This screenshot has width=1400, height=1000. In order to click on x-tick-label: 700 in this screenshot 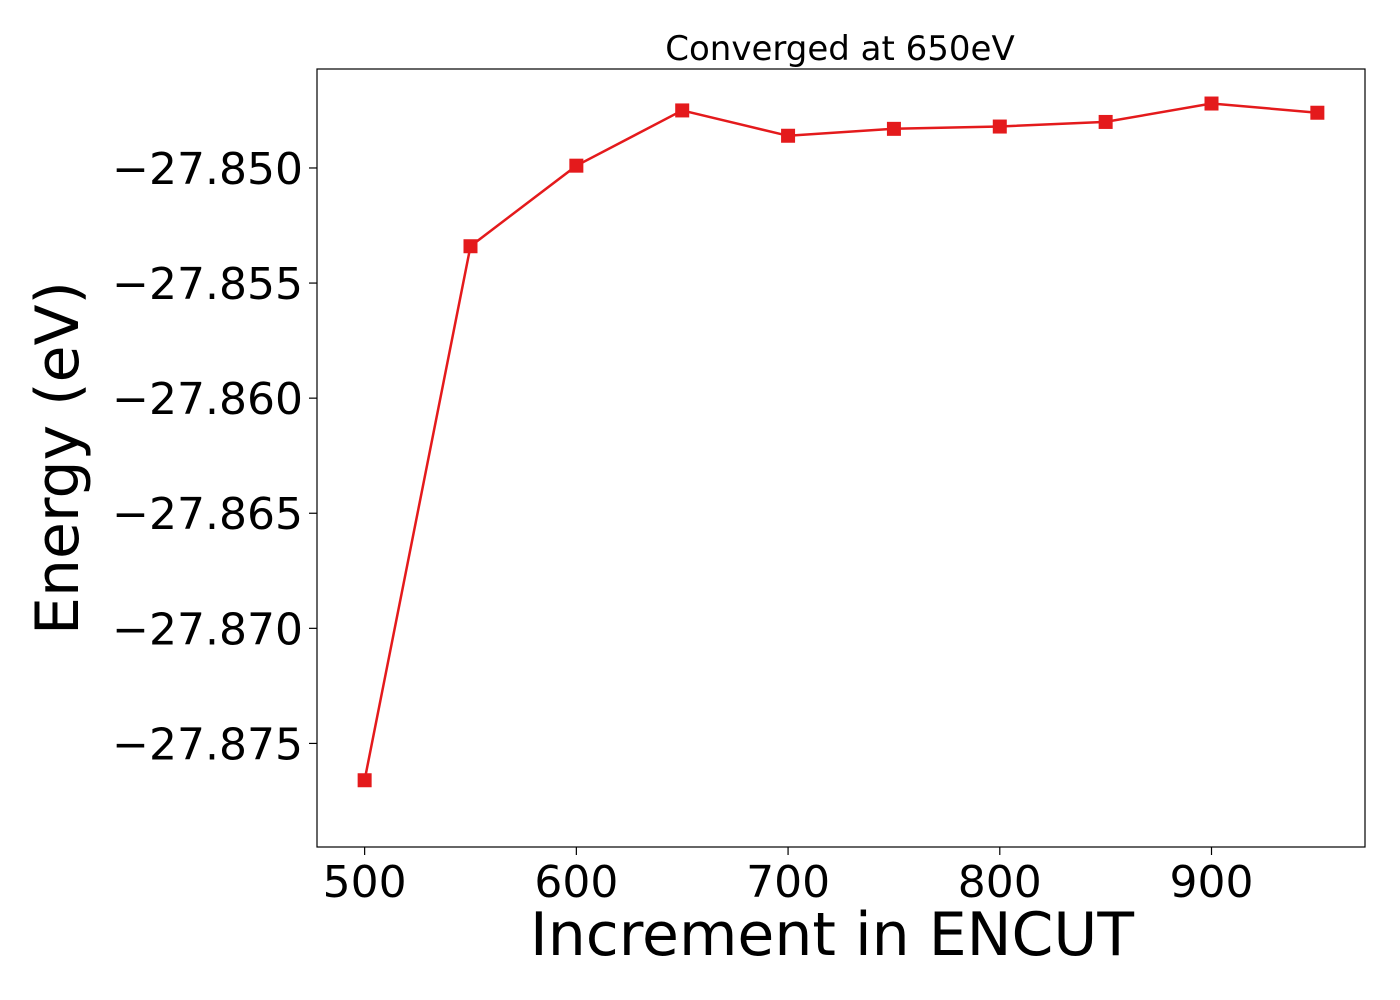, I will do `click(788, 882)`.